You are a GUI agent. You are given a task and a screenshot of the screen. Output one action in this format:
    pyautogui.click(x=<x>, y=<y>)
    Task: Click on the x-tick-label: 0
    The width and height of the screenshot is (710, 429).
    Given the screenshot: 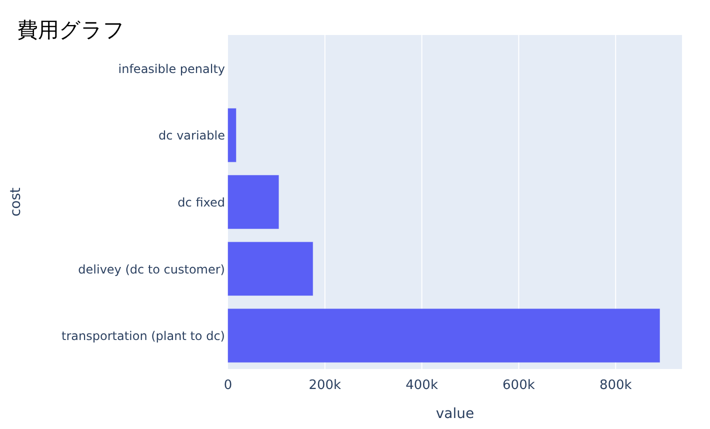 What is the action you would take?
    pyautogui.click(x=228, y=385)
    